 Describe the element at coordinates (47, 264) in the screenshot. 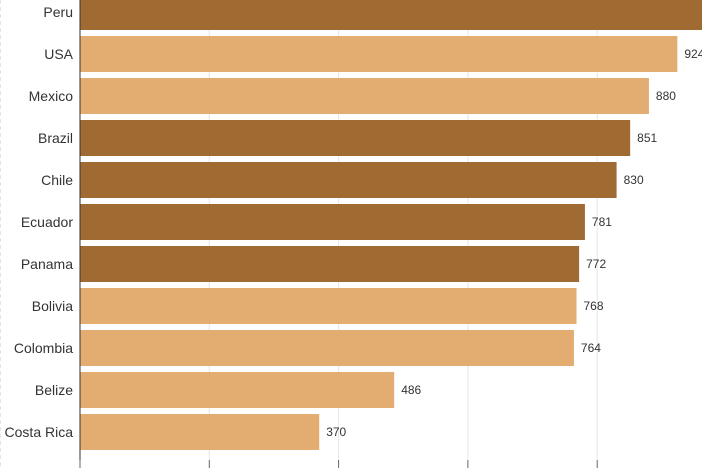

I see `category-label: Panama` at that location.